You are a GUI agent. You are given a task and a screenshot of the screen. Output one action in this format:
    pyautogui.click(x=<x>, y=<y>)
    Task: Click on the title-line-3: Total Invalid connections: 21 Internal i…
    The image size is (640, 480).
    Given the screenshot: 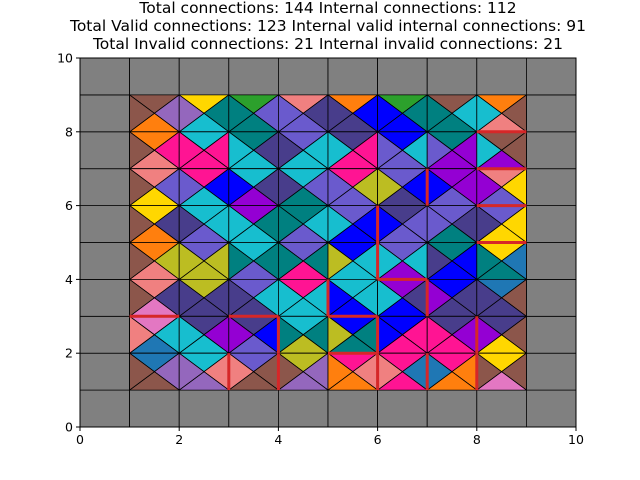 What is the action you would take?
    pyautogui.click(x=327, y=44)
    